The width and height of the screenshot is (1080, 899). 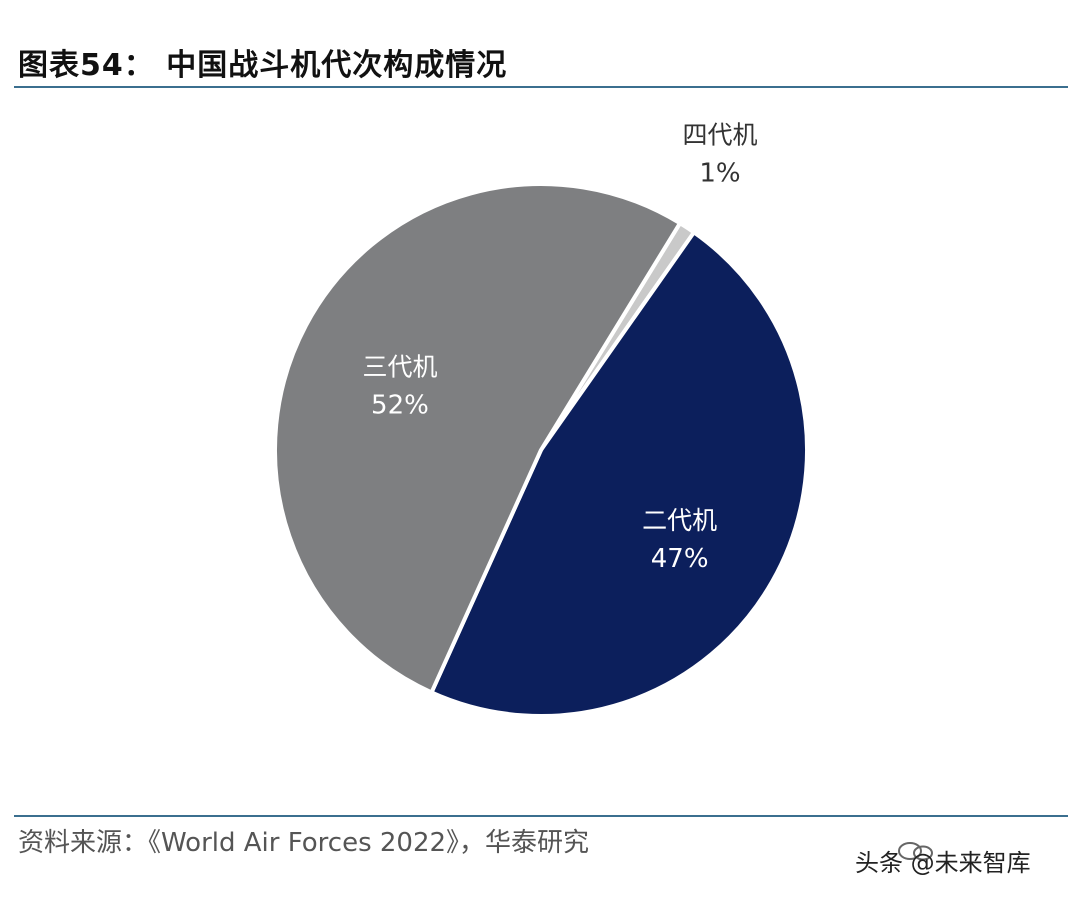 I want to click on bottom-divider, so click(x=541, y=816).